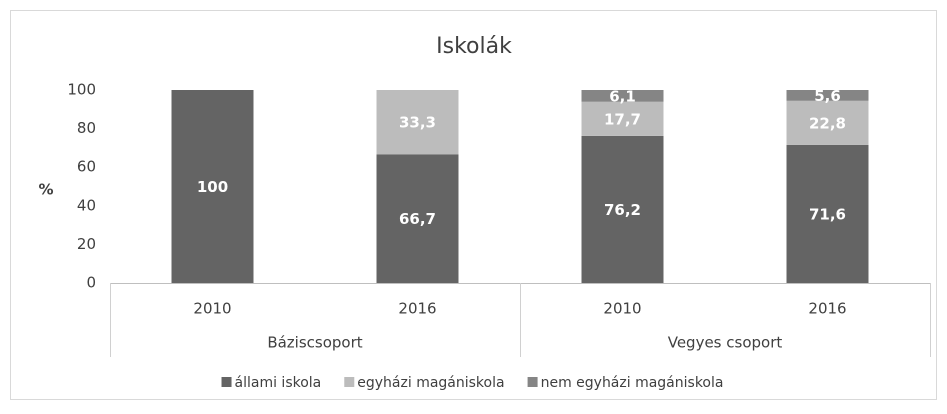 The width and height of the screenshot is (947, 414). What do you see at coordinates (86, 167) in the screenshot?
I see `y-tick-label: 60` at bounding box center [86, 167].